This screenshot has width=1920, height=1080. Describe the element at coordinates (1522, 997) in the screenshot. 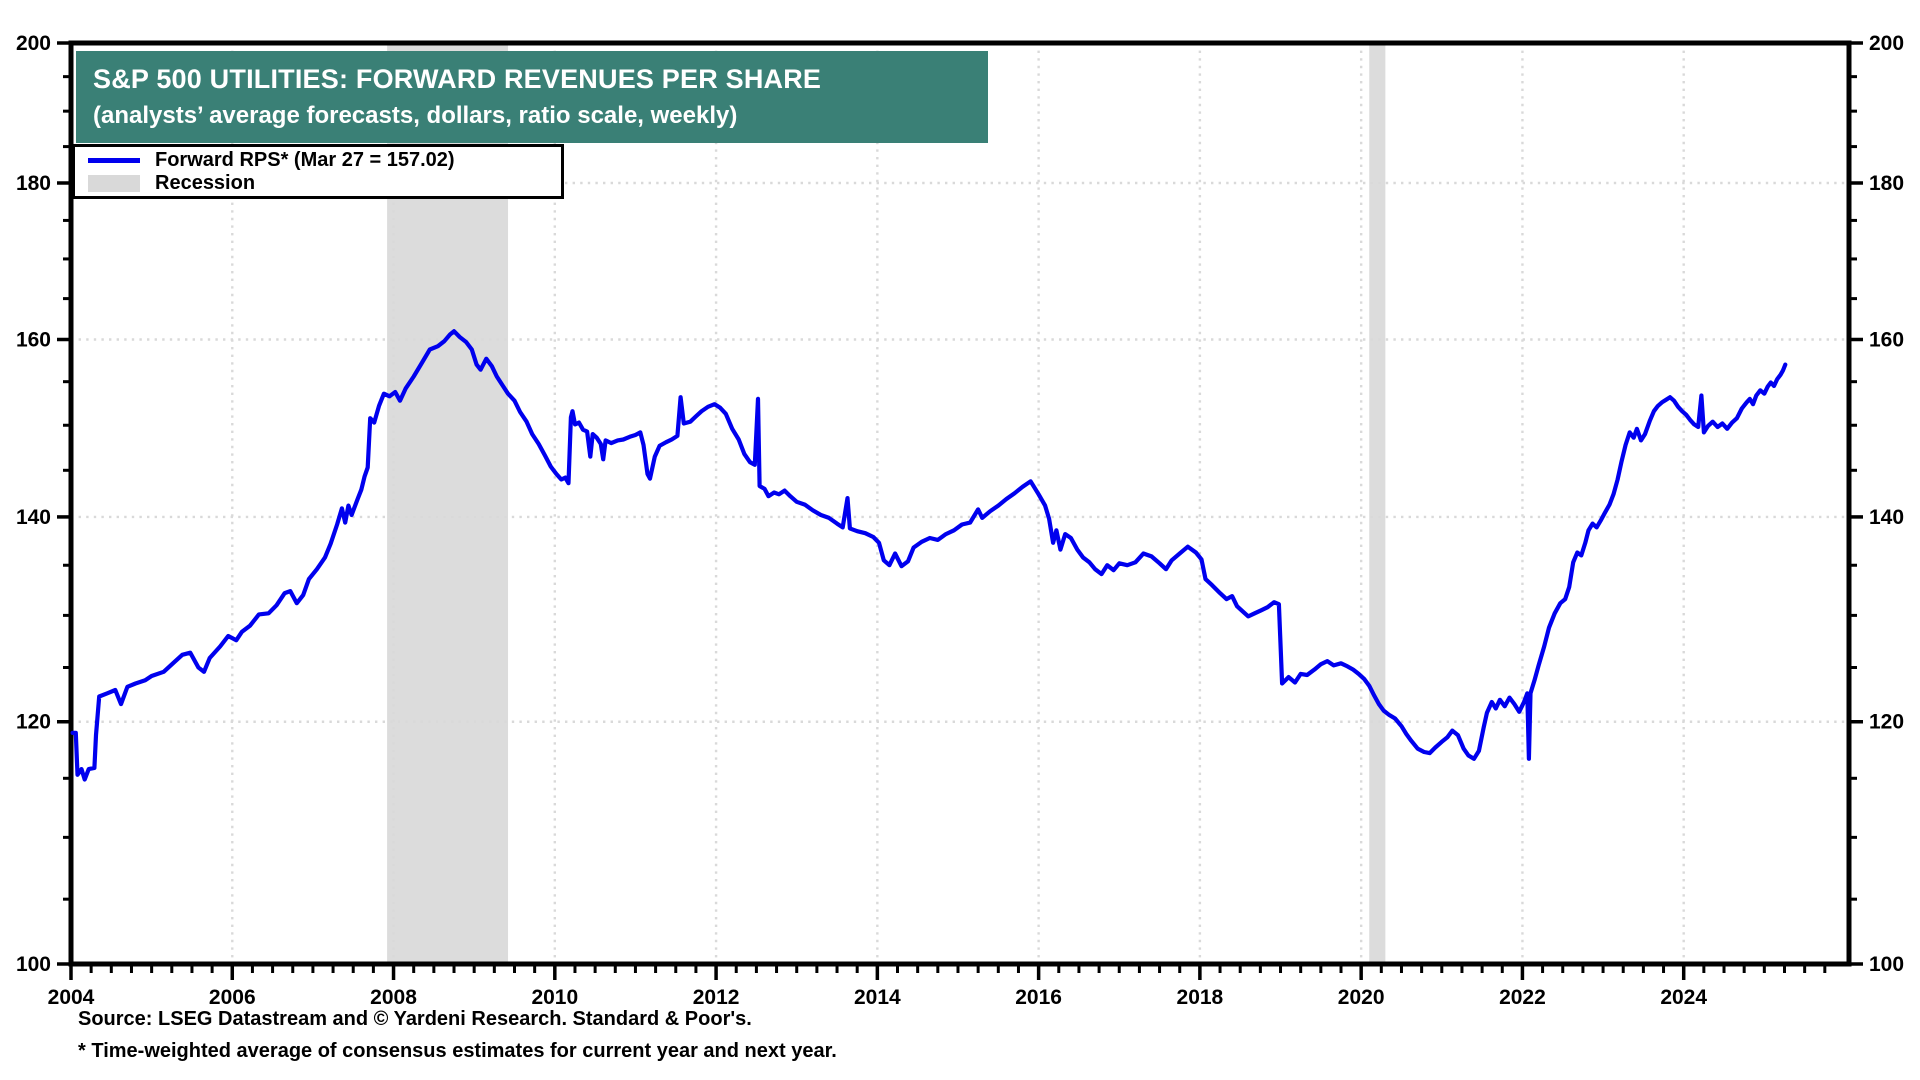

I see `x-axis-label: 2022` at that location.